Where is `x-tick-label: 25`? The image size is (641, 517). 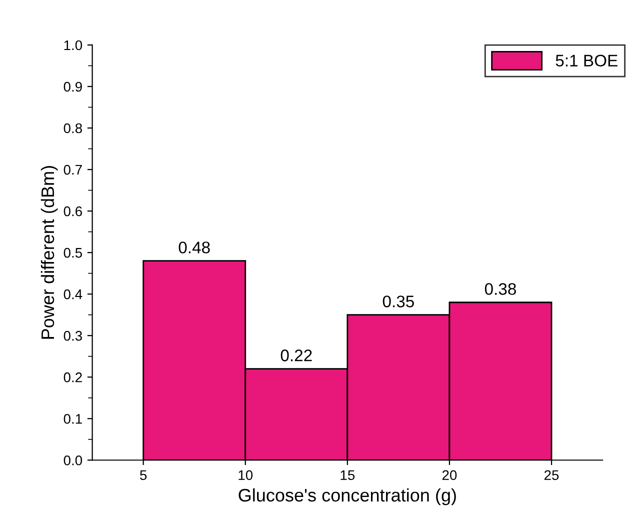
x-tick-label: 25 is located at coordinates (551, 475).